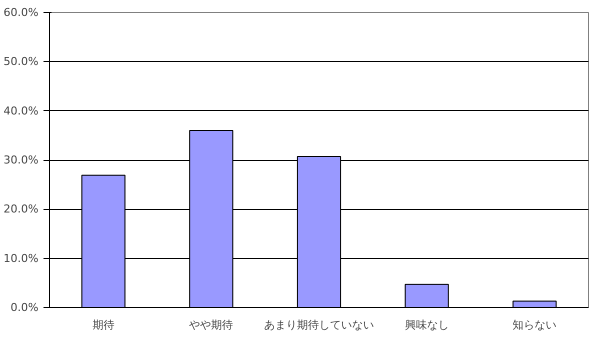 Image resolution: width=600 pixels, height=337 pixels. I want to click on x-tick-label: 興味なし, so click(426, 325).